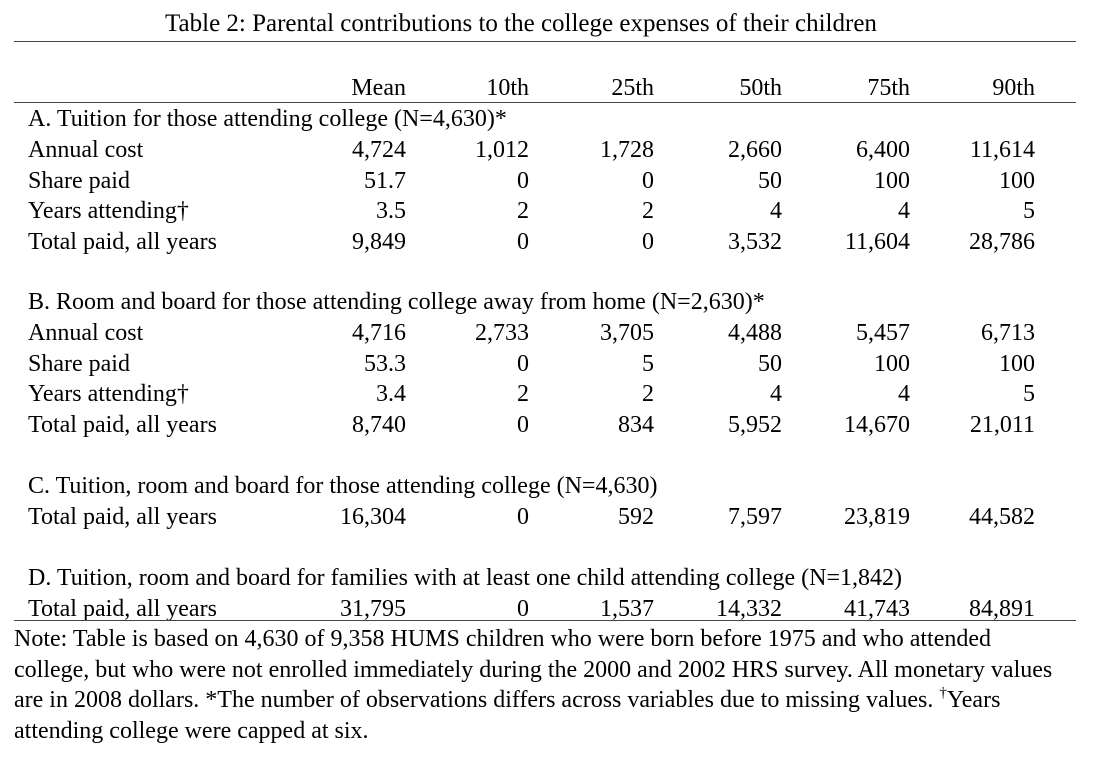 The width and height of the screenshot is (1111, 766). What do you see at coordinates (877, 517) in the screenshot?
I see `table-cell: 23,819` at bounding box center [877, 517].